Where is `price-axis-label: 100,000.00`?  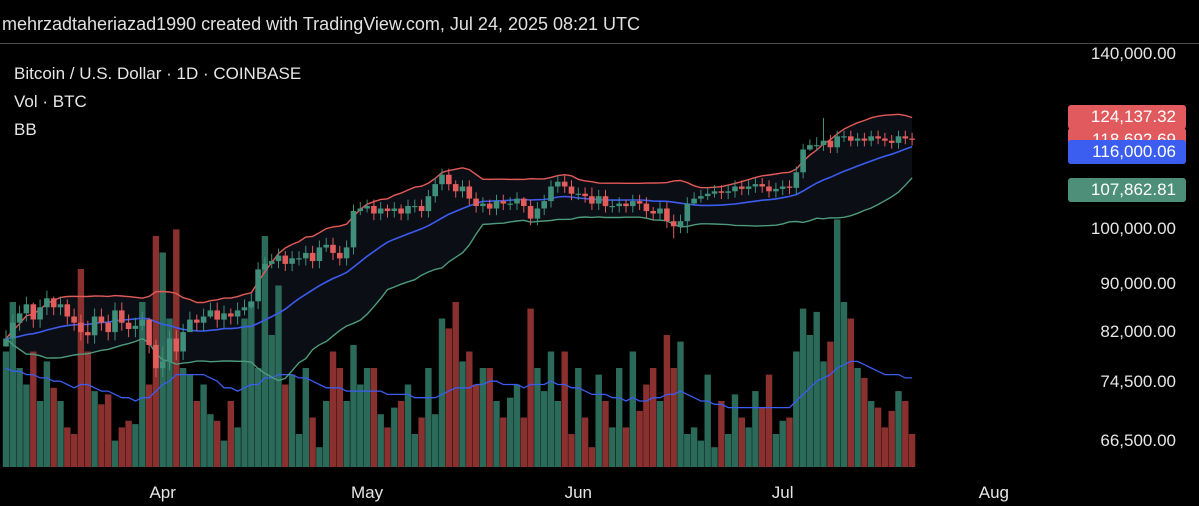 price-axis-label: 100,000.00 is located at coordinates (1133, 228).